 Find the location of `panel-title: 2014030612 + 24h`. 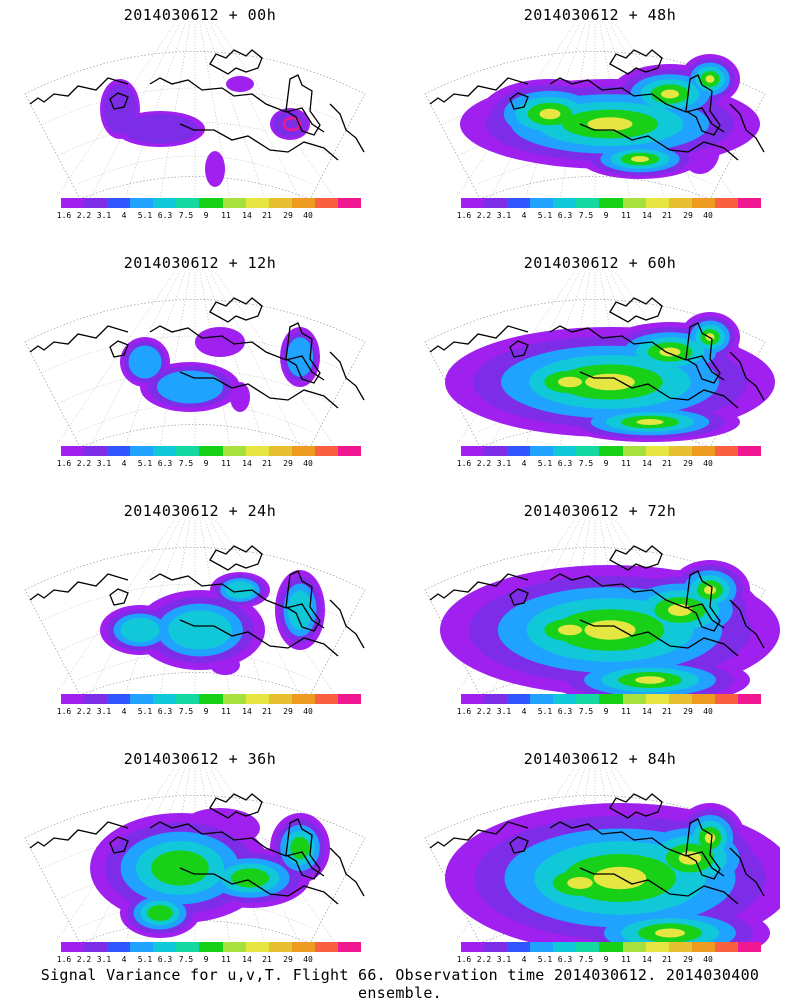

panel-title: 2014030612 + 24h is located at coordinates (200, 511).